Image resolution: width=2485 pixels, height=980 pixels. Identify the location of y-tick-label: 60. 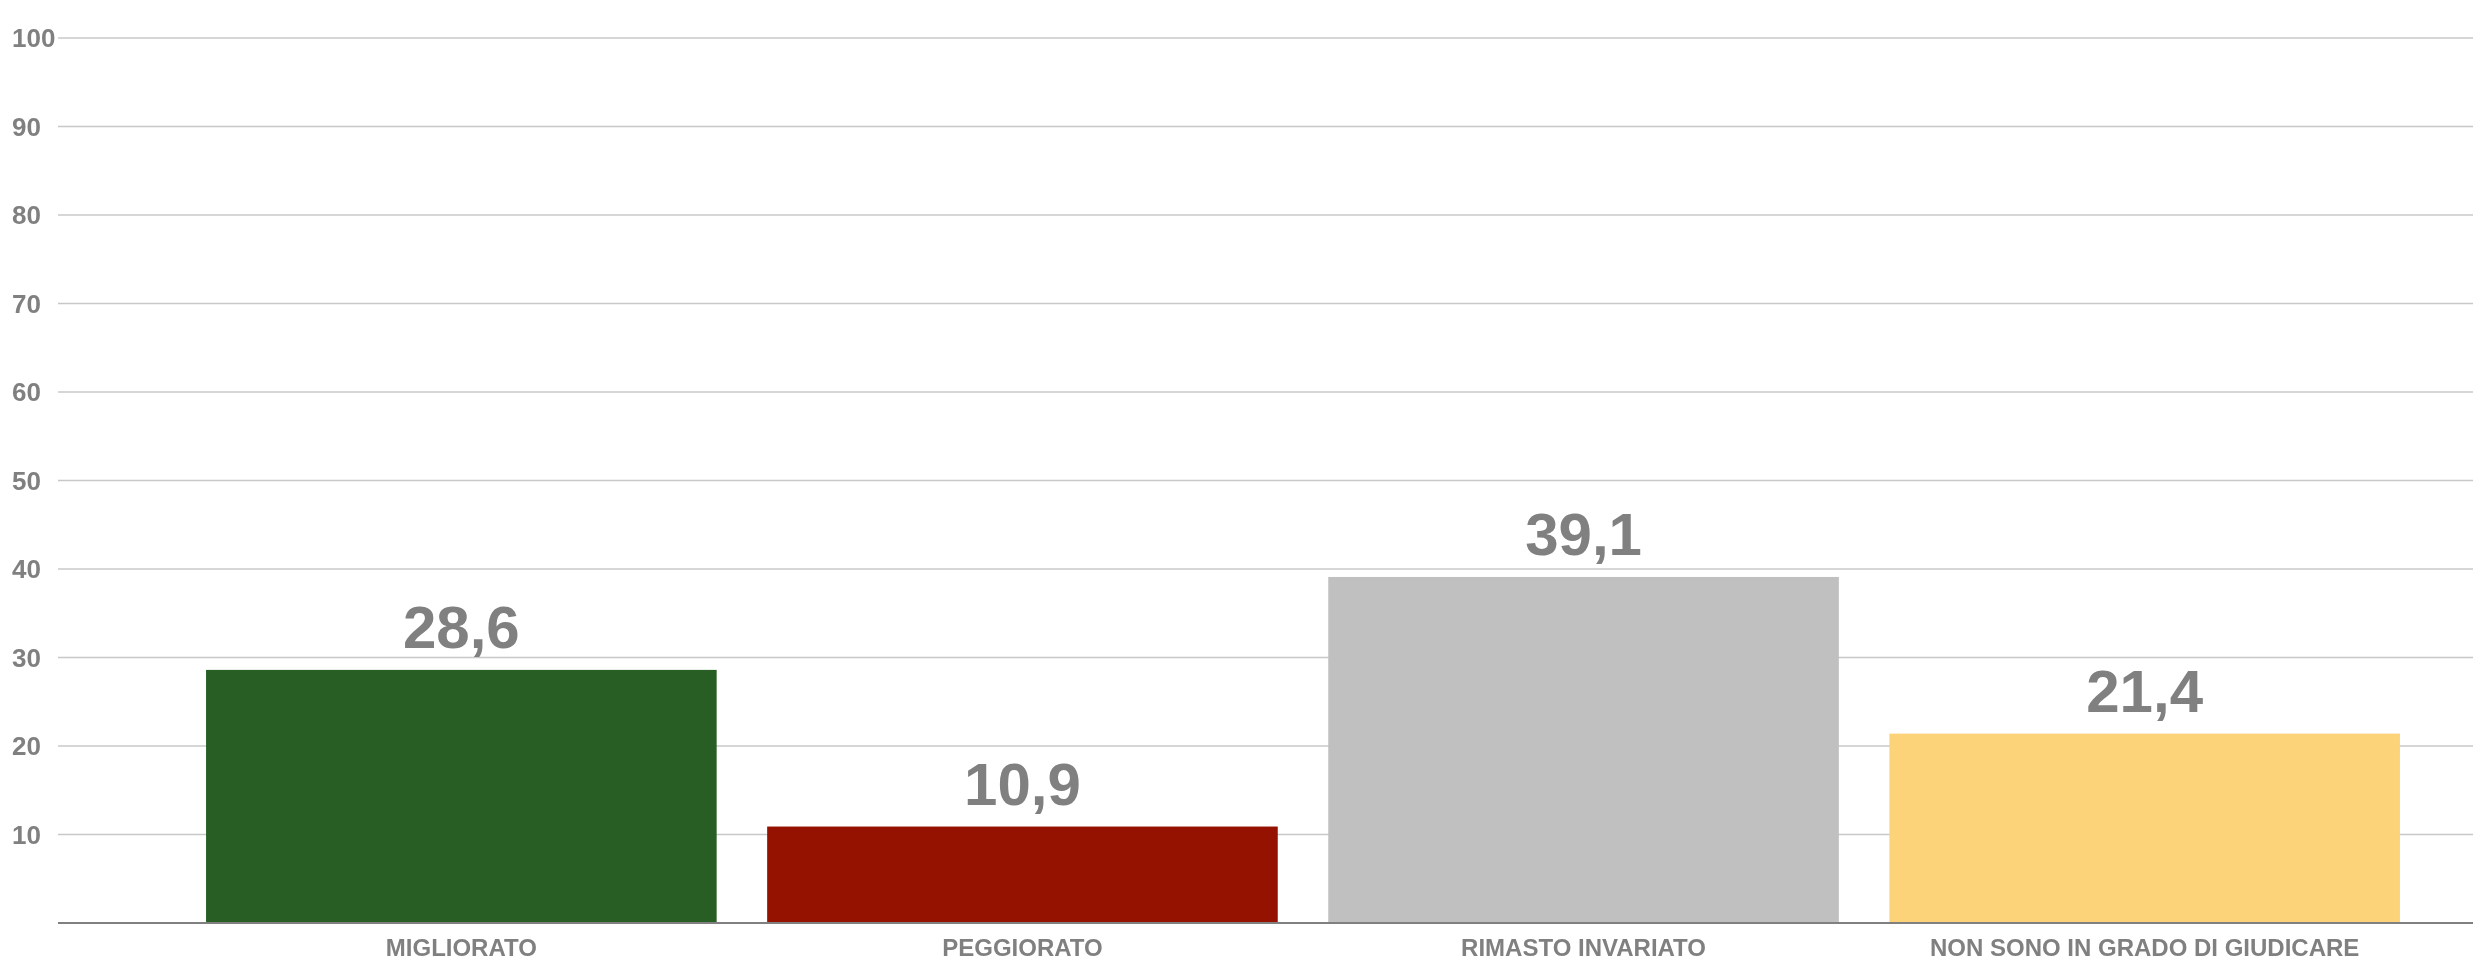
(26, 392).